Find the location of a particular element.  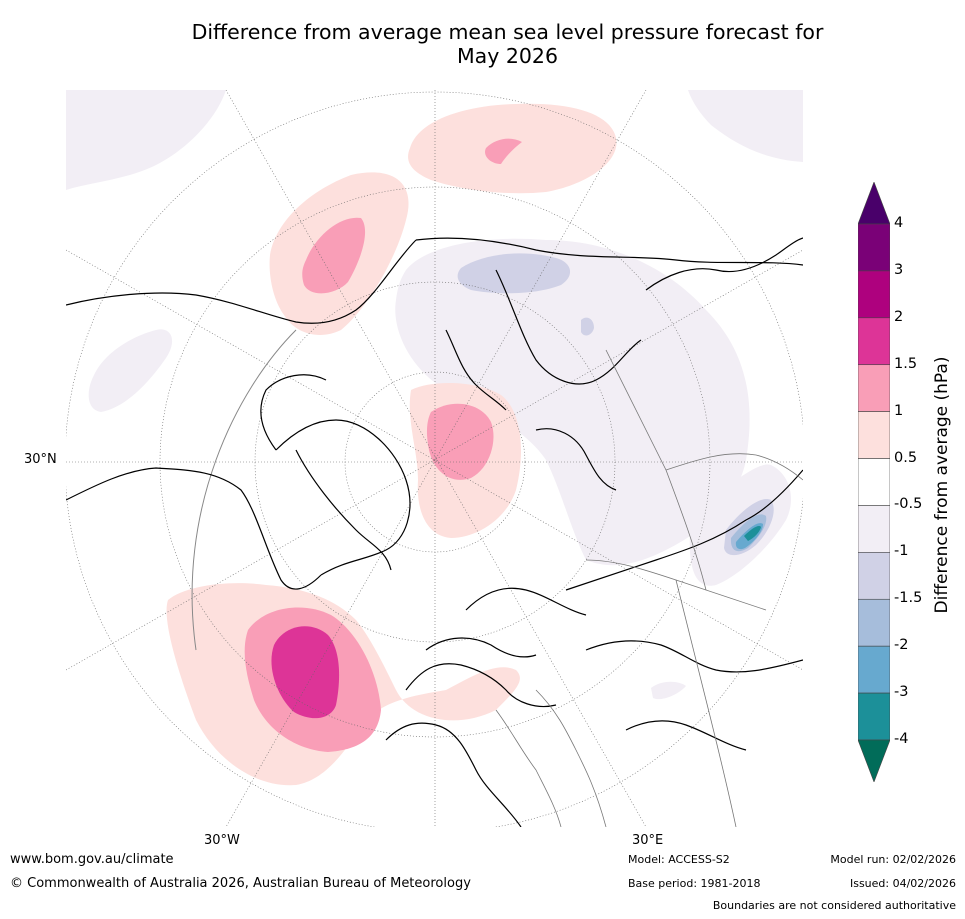

colorbar-title: Difference from average (hPa) is located at coordinates (942, 485).